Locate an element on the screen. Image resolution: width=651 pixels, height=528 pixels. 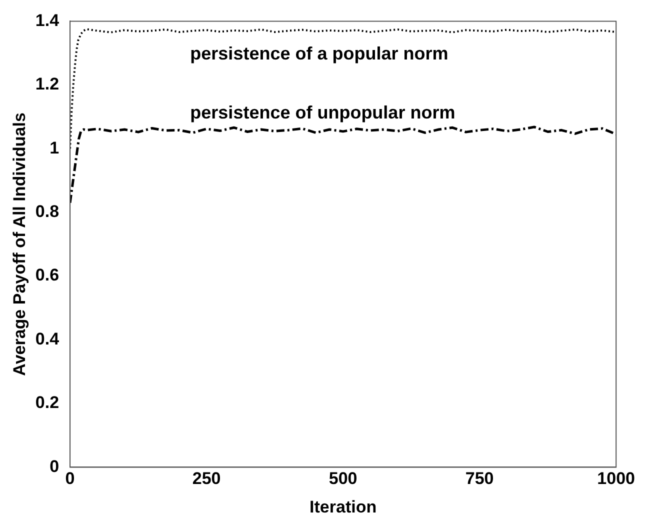
x-tick-label: 750 is located at coordinates (479, 478).